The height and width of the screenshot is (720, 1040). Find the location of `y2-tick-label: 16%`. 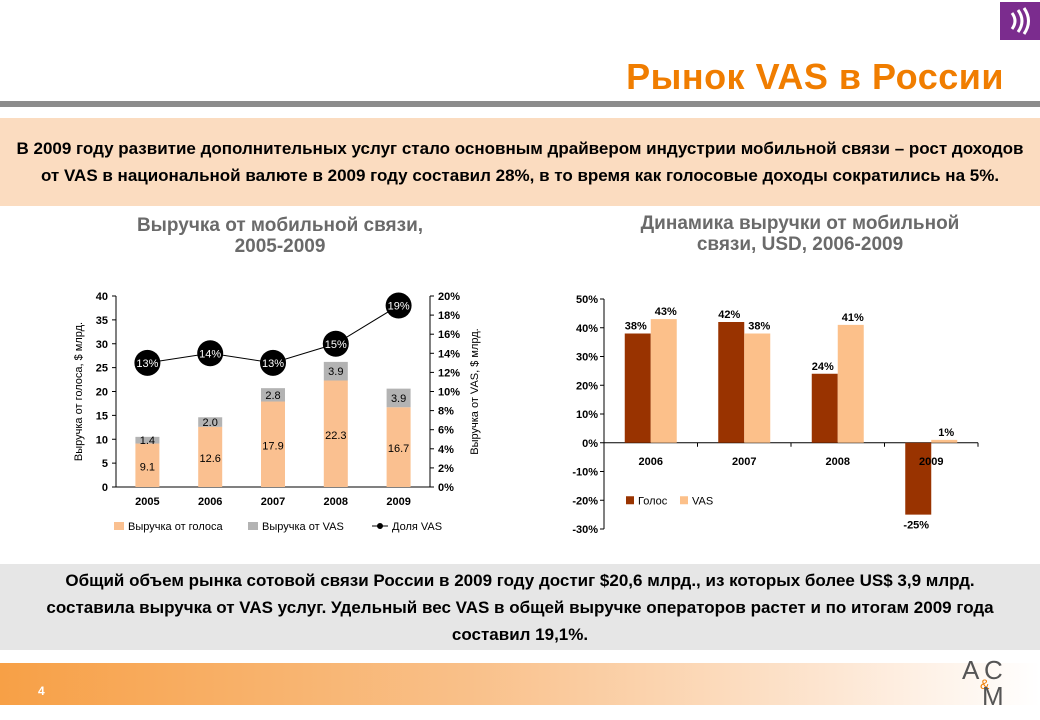

y2-tick-label: 16% is located at coordinates (449, 335).